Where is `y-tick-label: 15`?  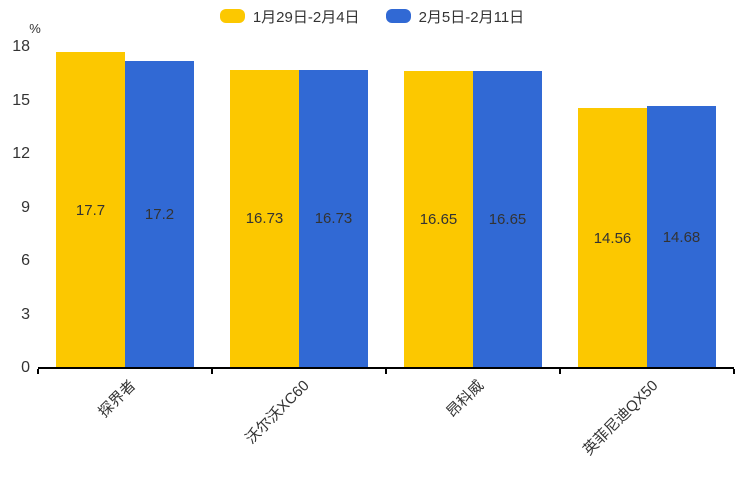 y-tick-label: 15 is located at coordinates (21, 100).